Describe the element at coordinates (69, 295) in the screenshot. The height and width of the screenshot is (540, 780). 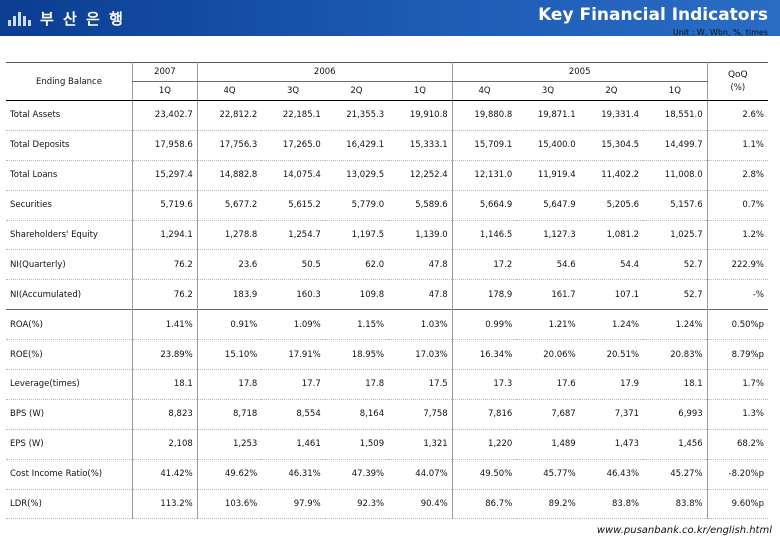
I see `row-label: NI(Accumulated)` at that location.